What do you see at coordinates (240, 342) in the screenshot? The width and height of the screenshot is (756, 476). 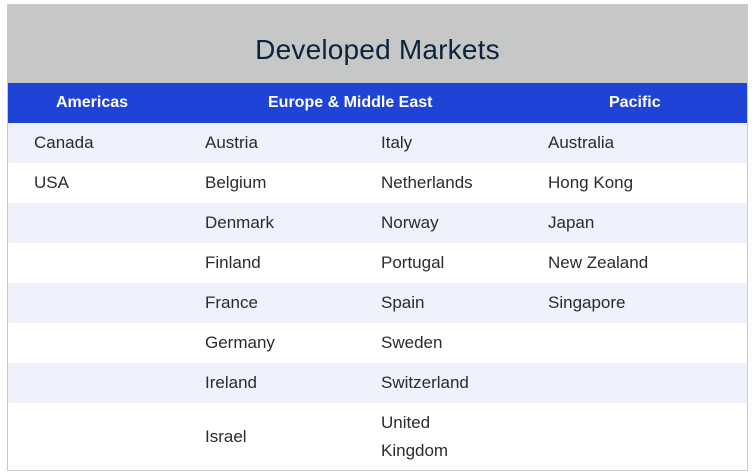 I see `cell-europe-col1: Germany` at bounding box center [240, 342].